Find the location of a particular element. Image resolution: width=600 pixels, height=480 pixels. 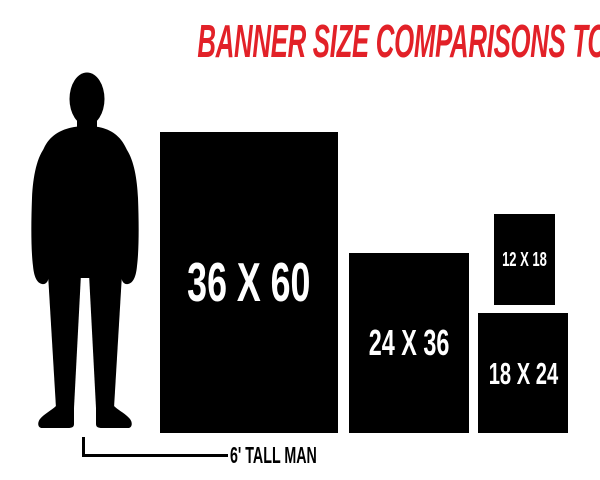

callout-horizontal-line is located at coordinates (155, 455).